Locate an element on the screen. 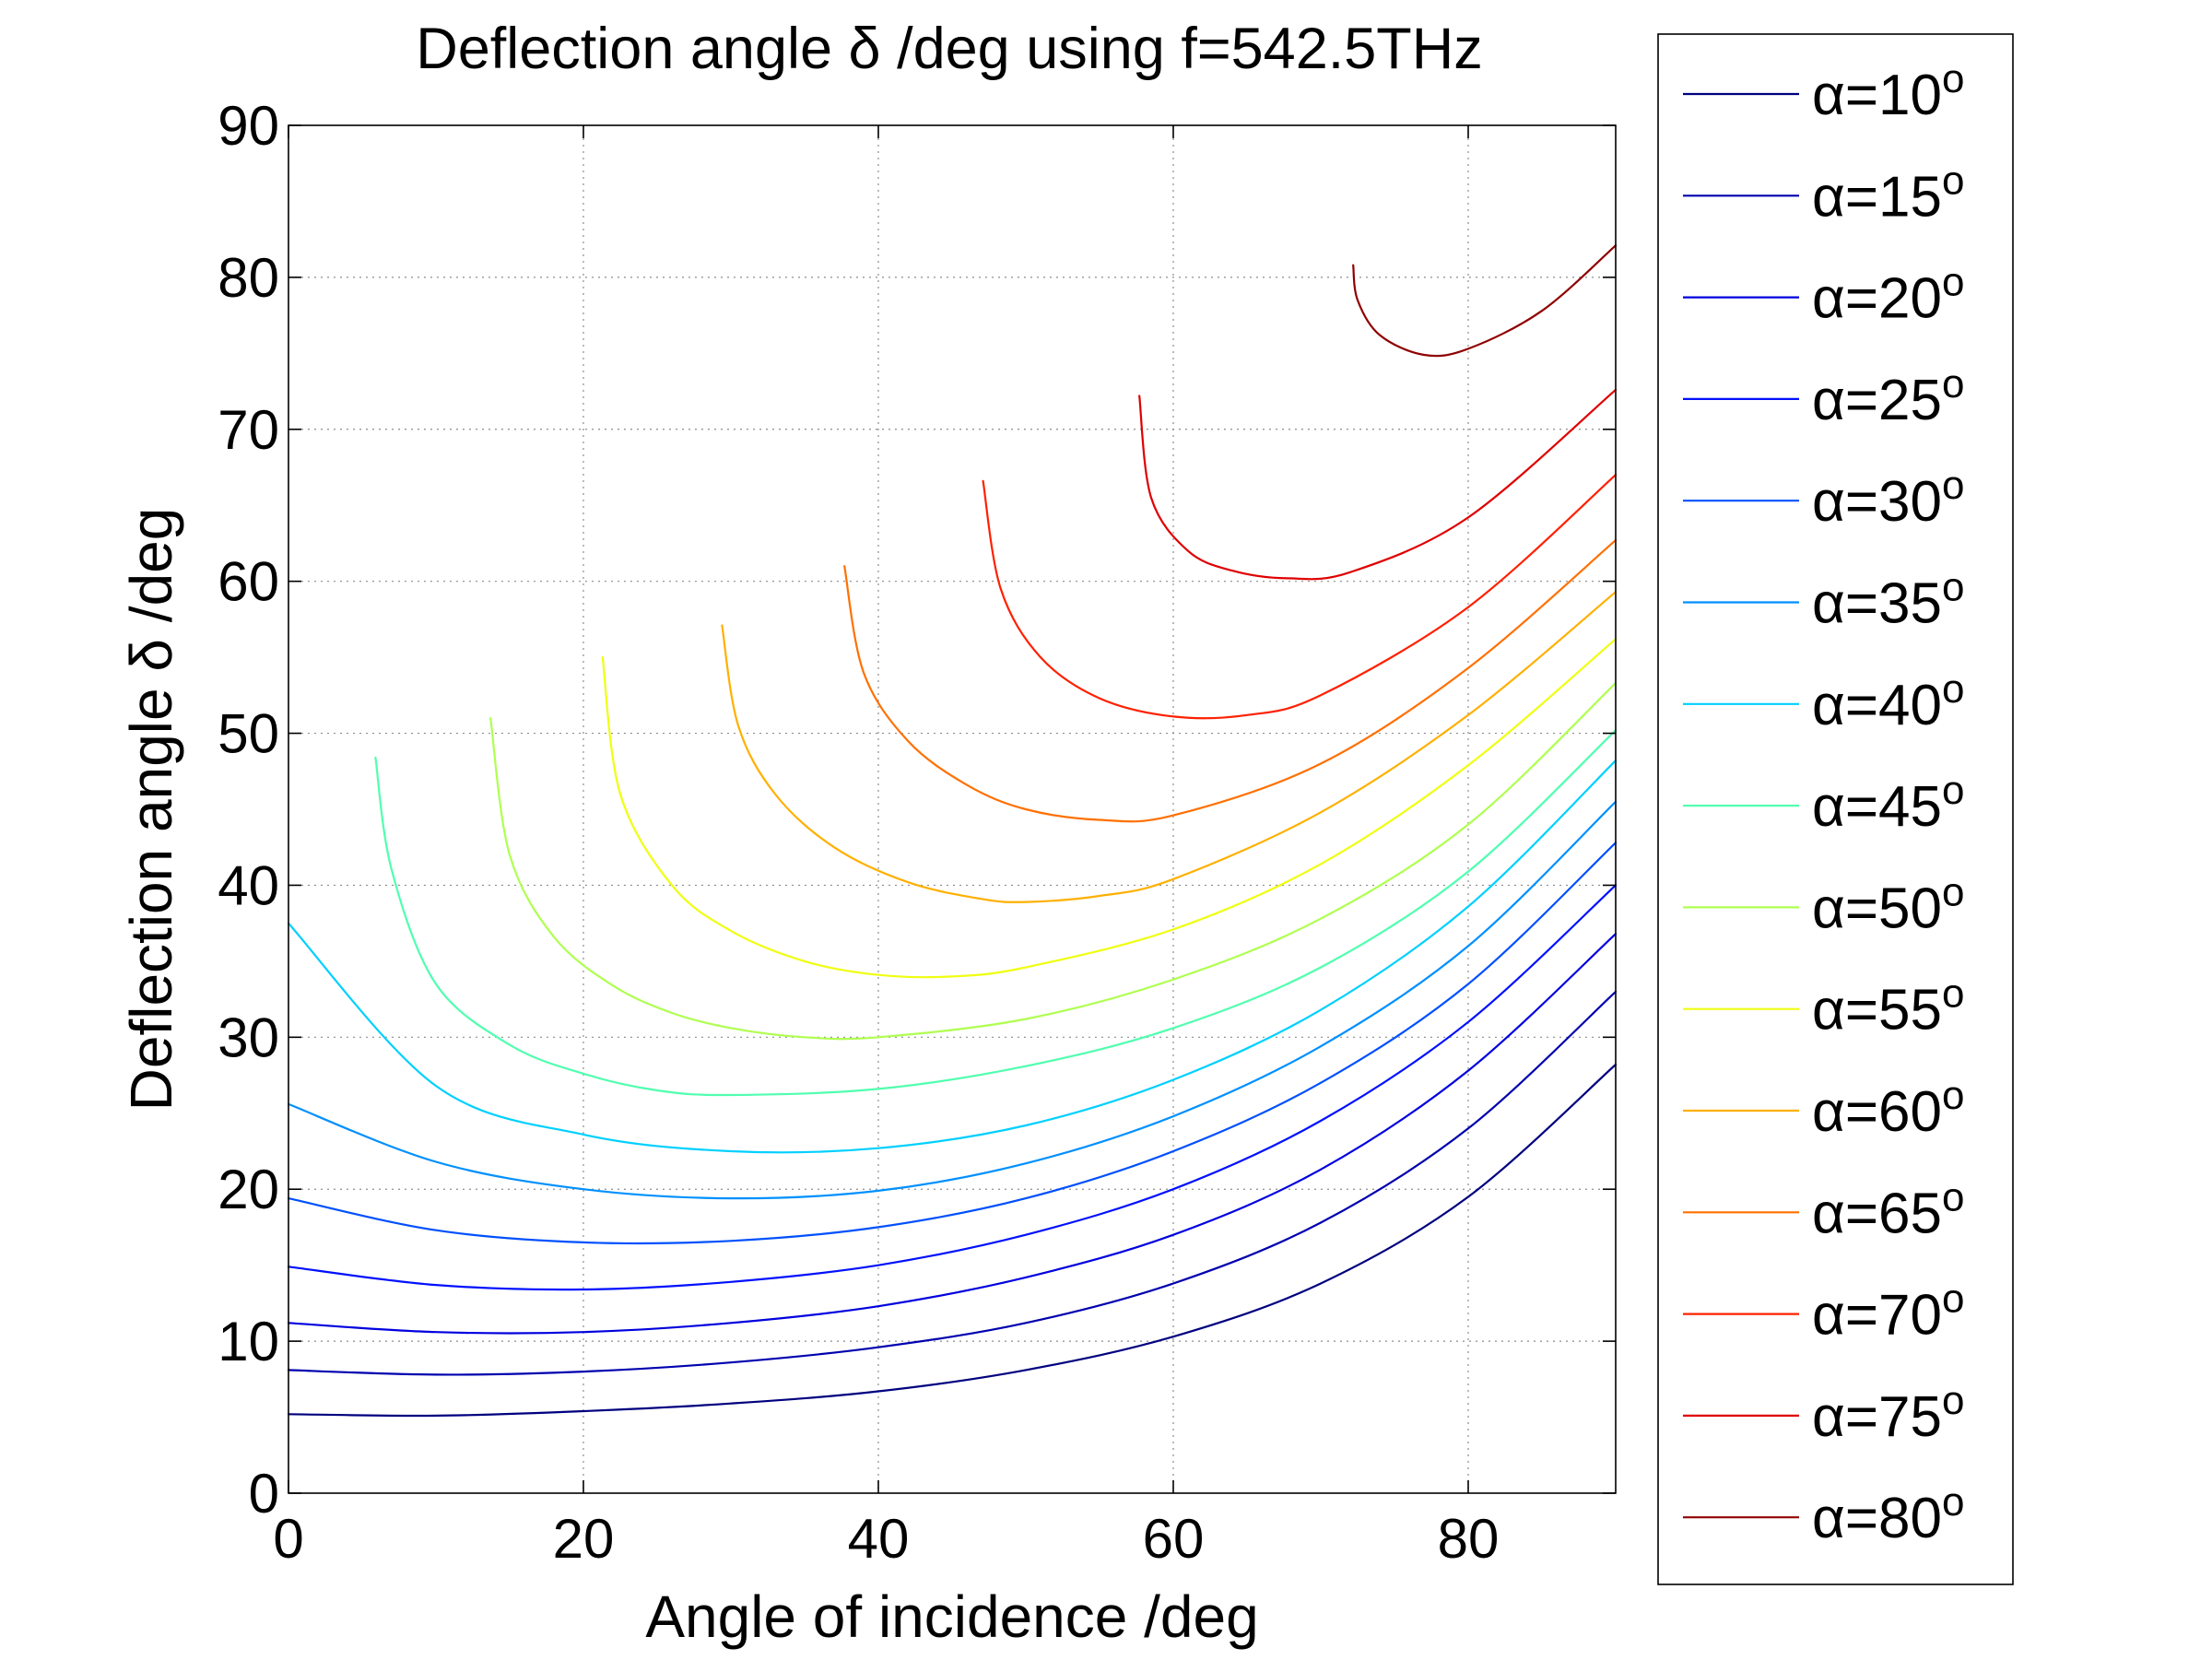  y-tick-label: 0 is located at coordinates (264, 1494).